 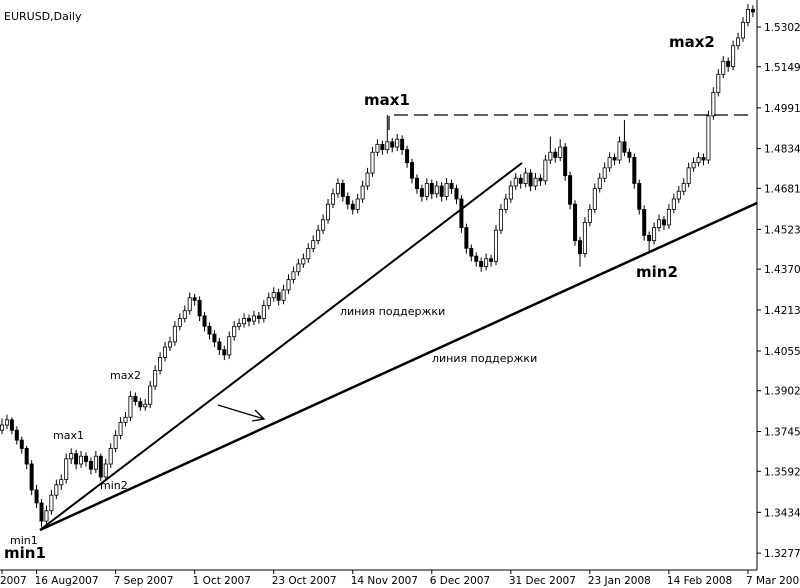 I want to click on arrow, so click(x=241, y=412).